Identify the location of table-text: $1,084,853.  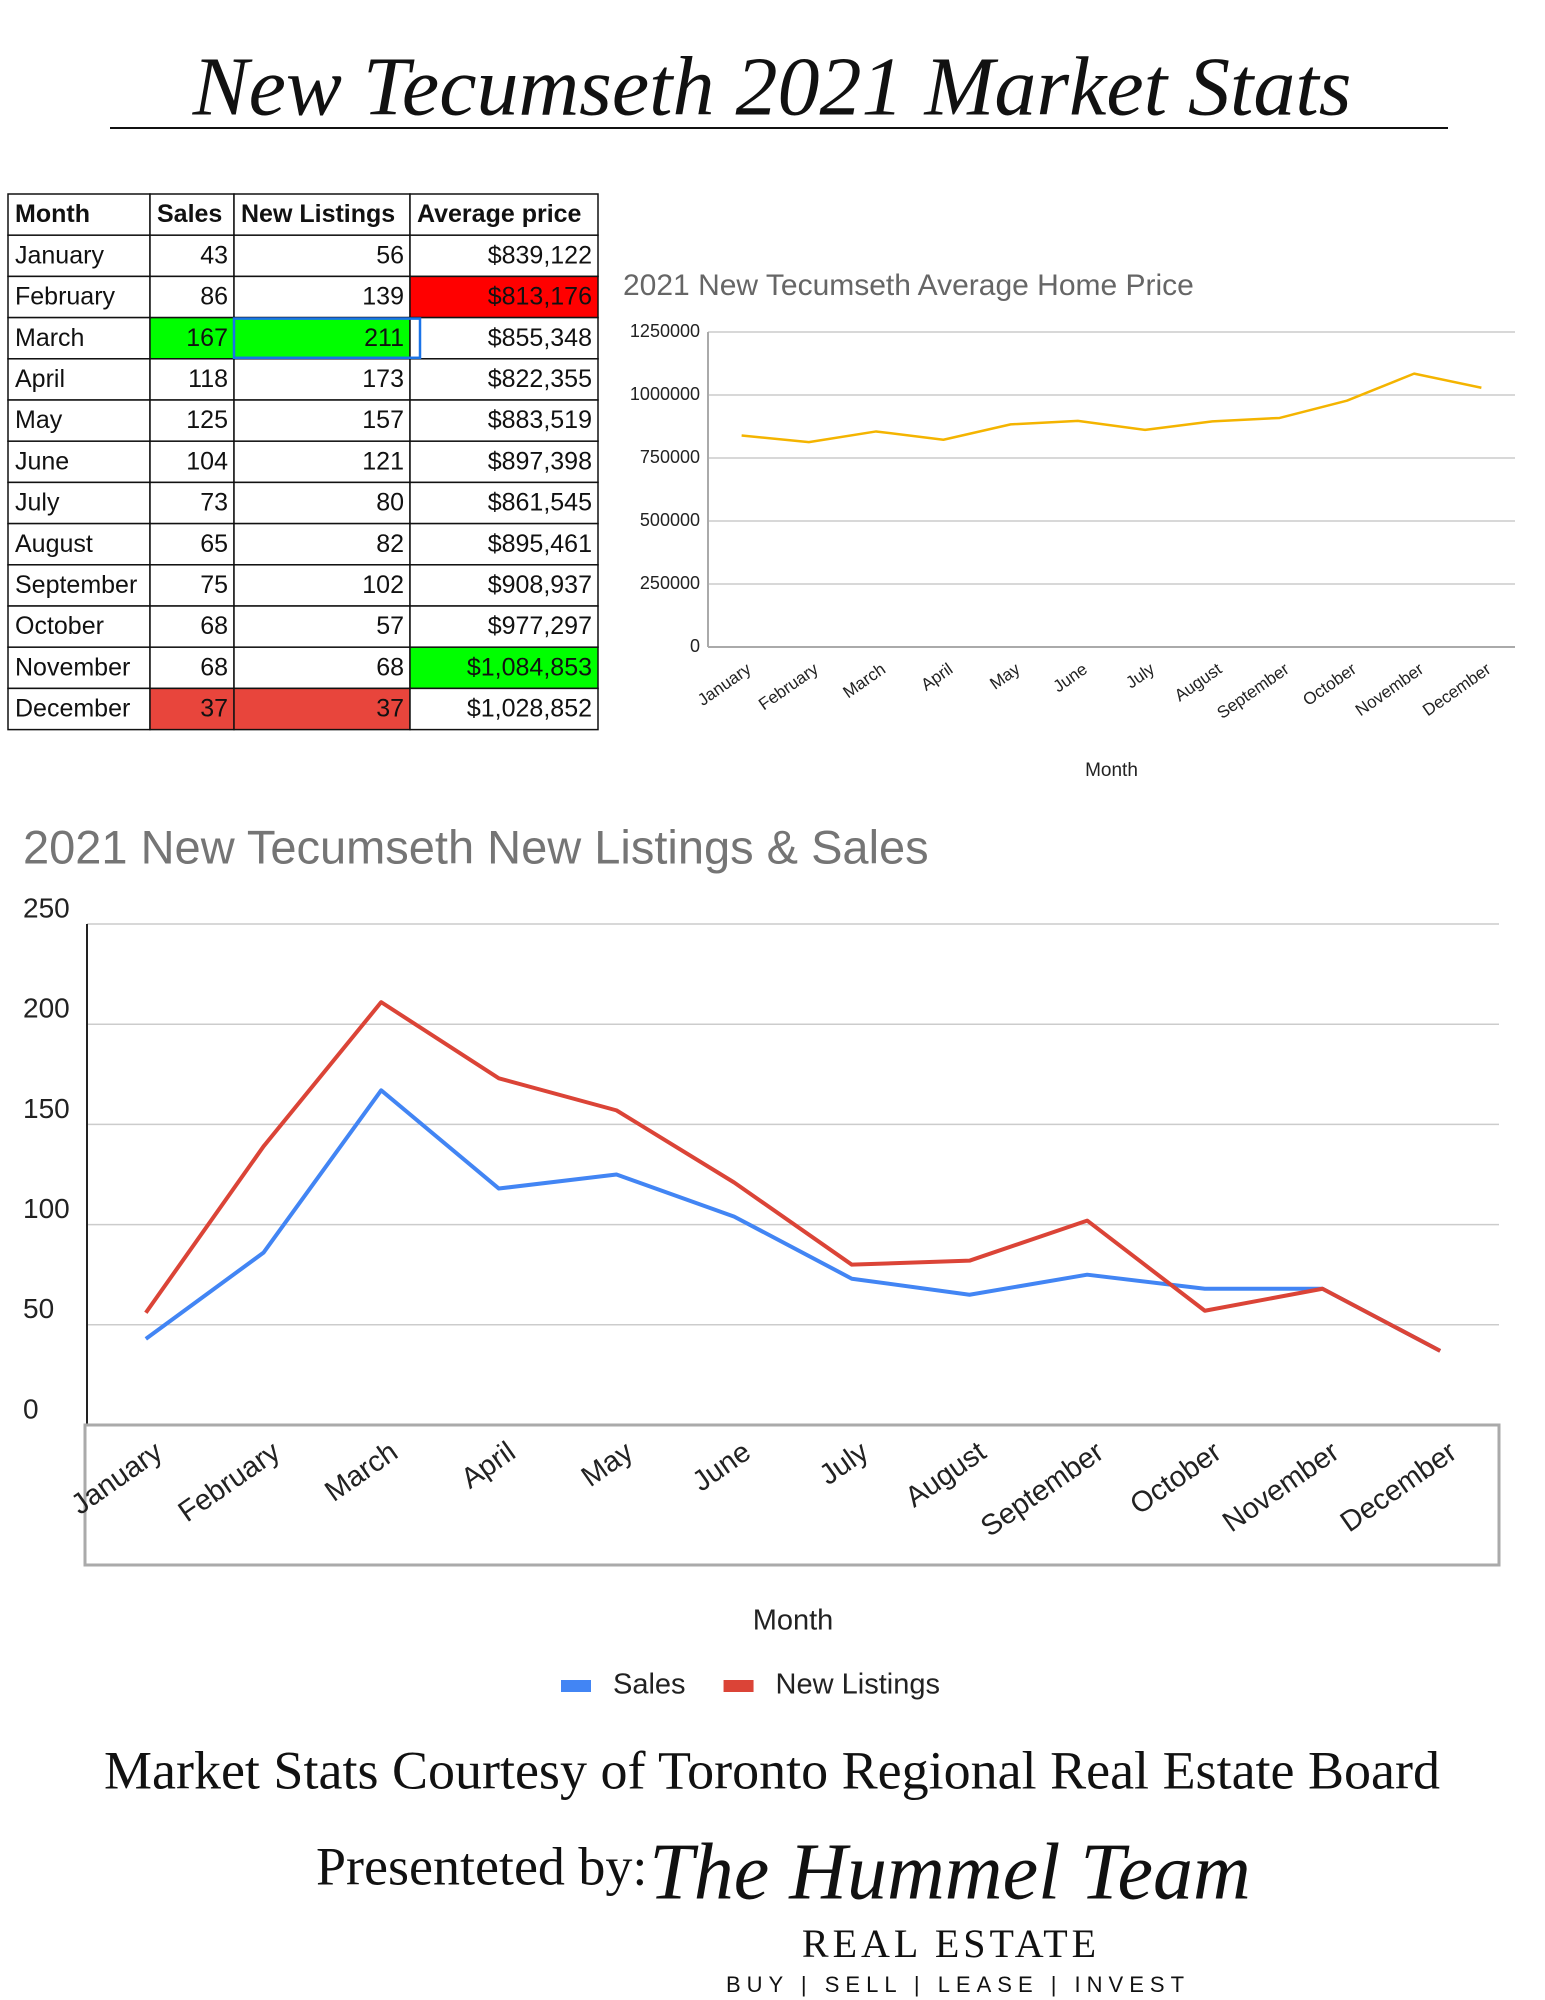
(529, 667).